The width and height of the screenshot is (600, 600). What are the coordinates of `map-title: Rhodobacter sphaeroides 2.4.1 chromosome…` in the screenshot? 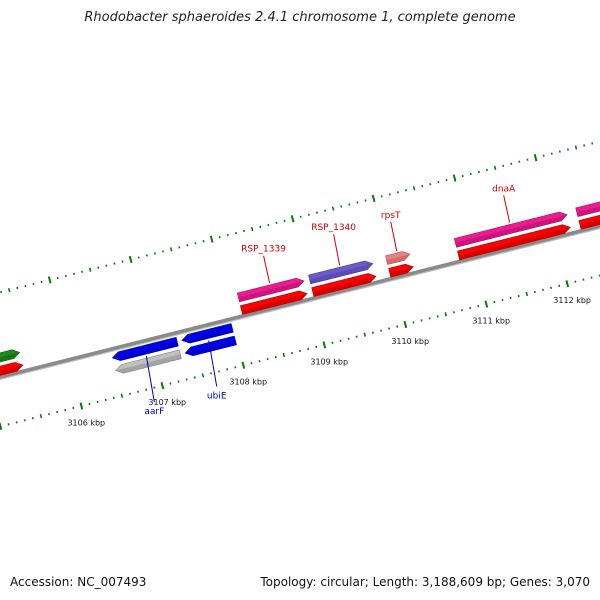 It's located at (300, 17).